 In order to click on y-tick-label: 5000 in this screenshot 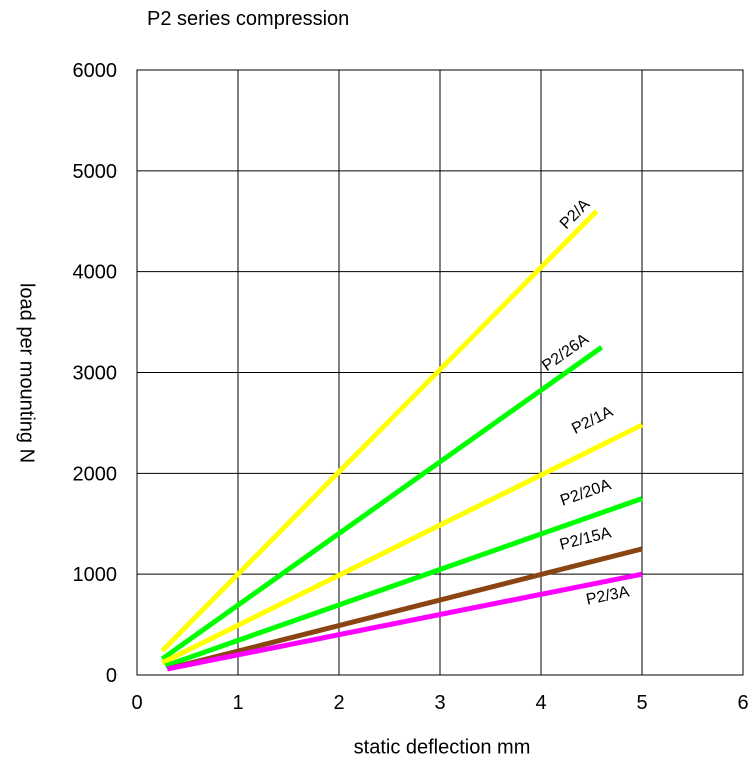, I will do `click(95, 172)`.